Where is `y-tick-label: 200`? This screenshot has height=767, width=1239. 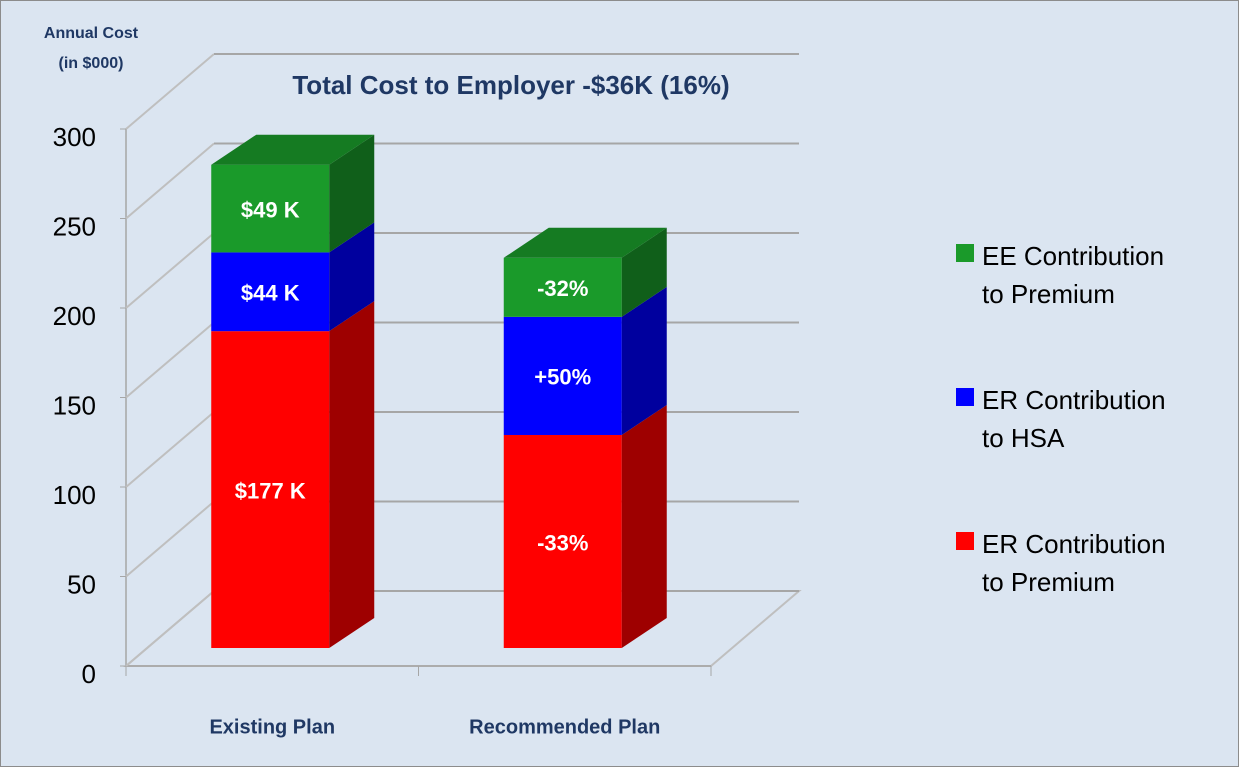
y-tick-label: 200 is located at coordinates (74, 316).